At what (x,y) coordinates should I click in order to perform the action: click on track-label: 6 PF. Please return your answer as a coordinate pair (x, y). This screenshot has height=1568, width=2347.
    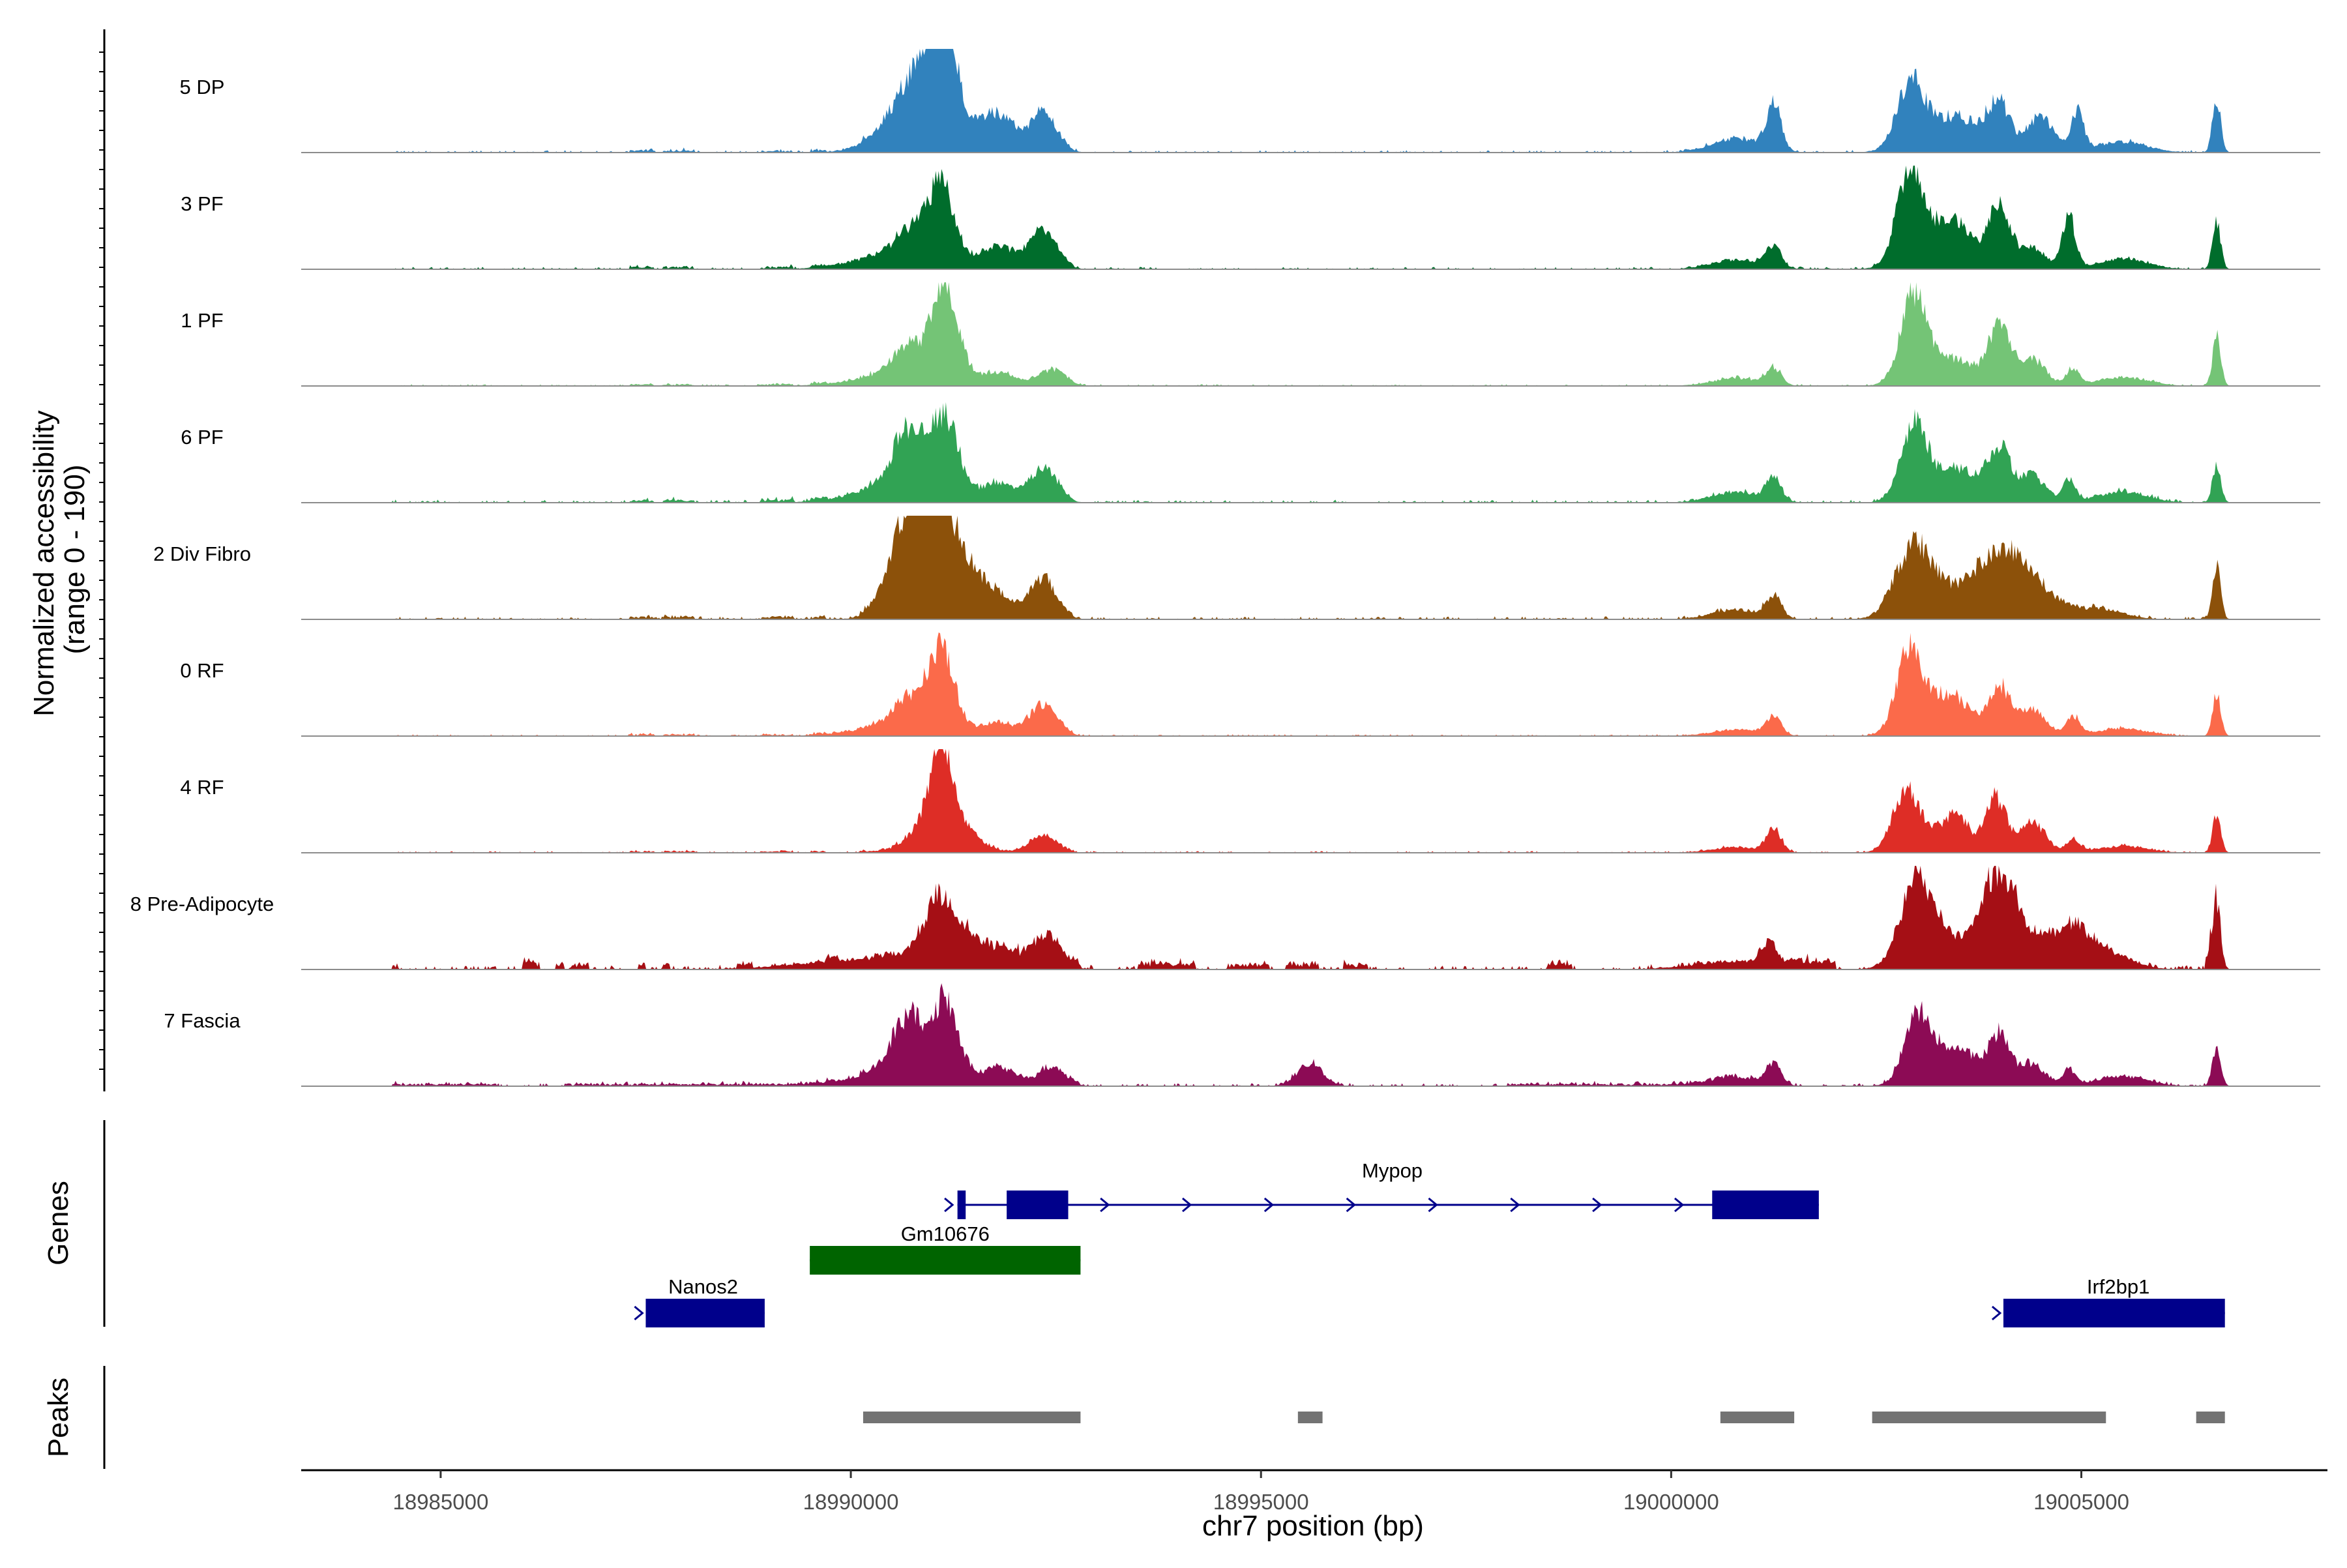
    Looking at the image, I should click on (202, 438).